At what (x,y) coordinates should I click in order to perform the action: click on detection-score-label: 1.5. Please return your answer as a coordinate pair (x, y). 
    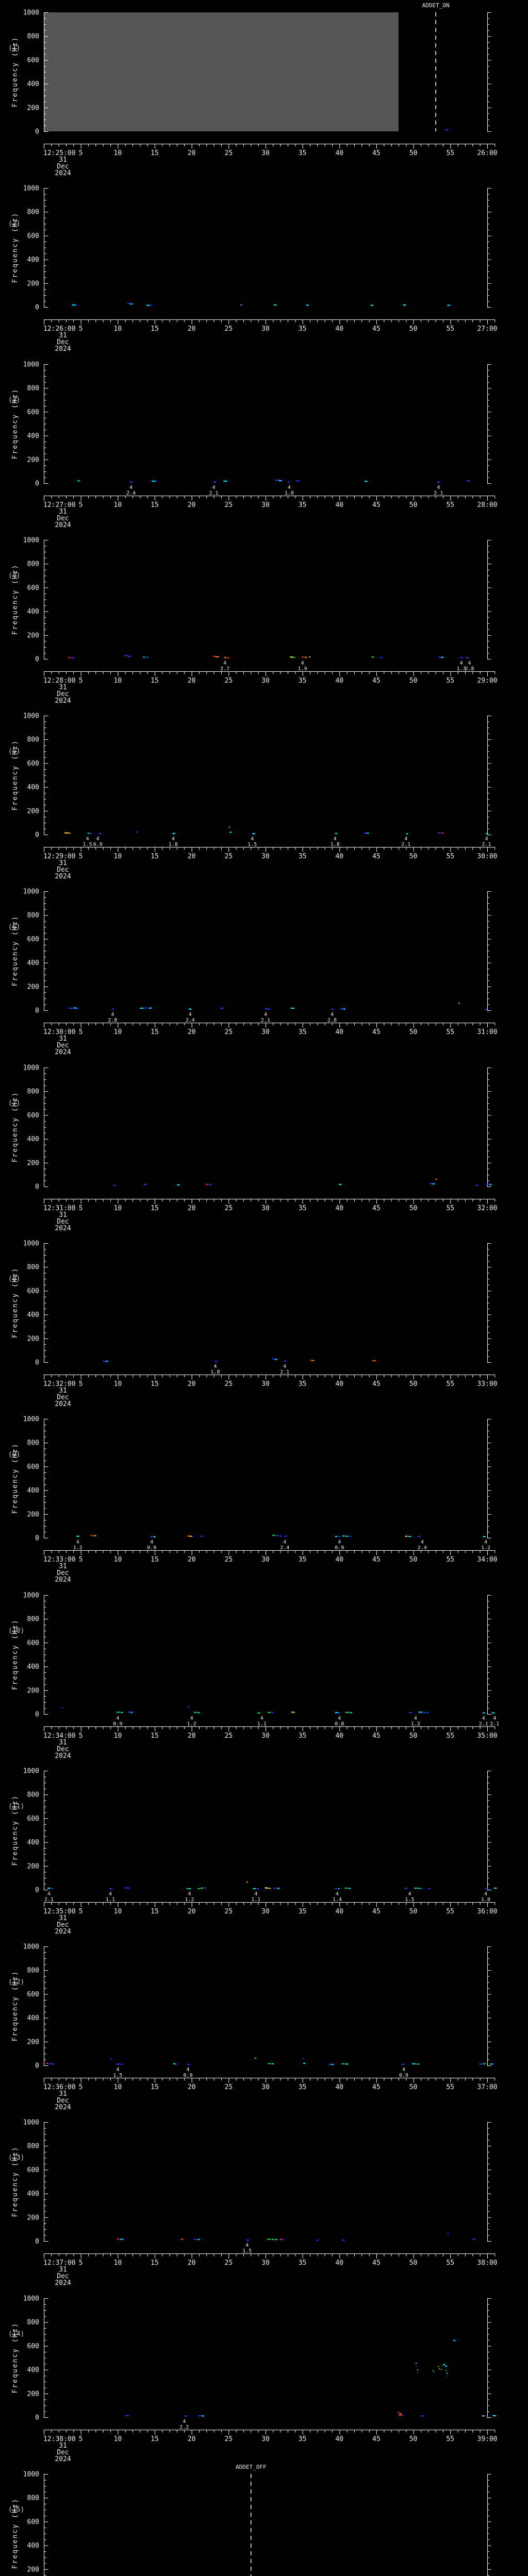
    Looking at the image, I should click on (117, 2075).